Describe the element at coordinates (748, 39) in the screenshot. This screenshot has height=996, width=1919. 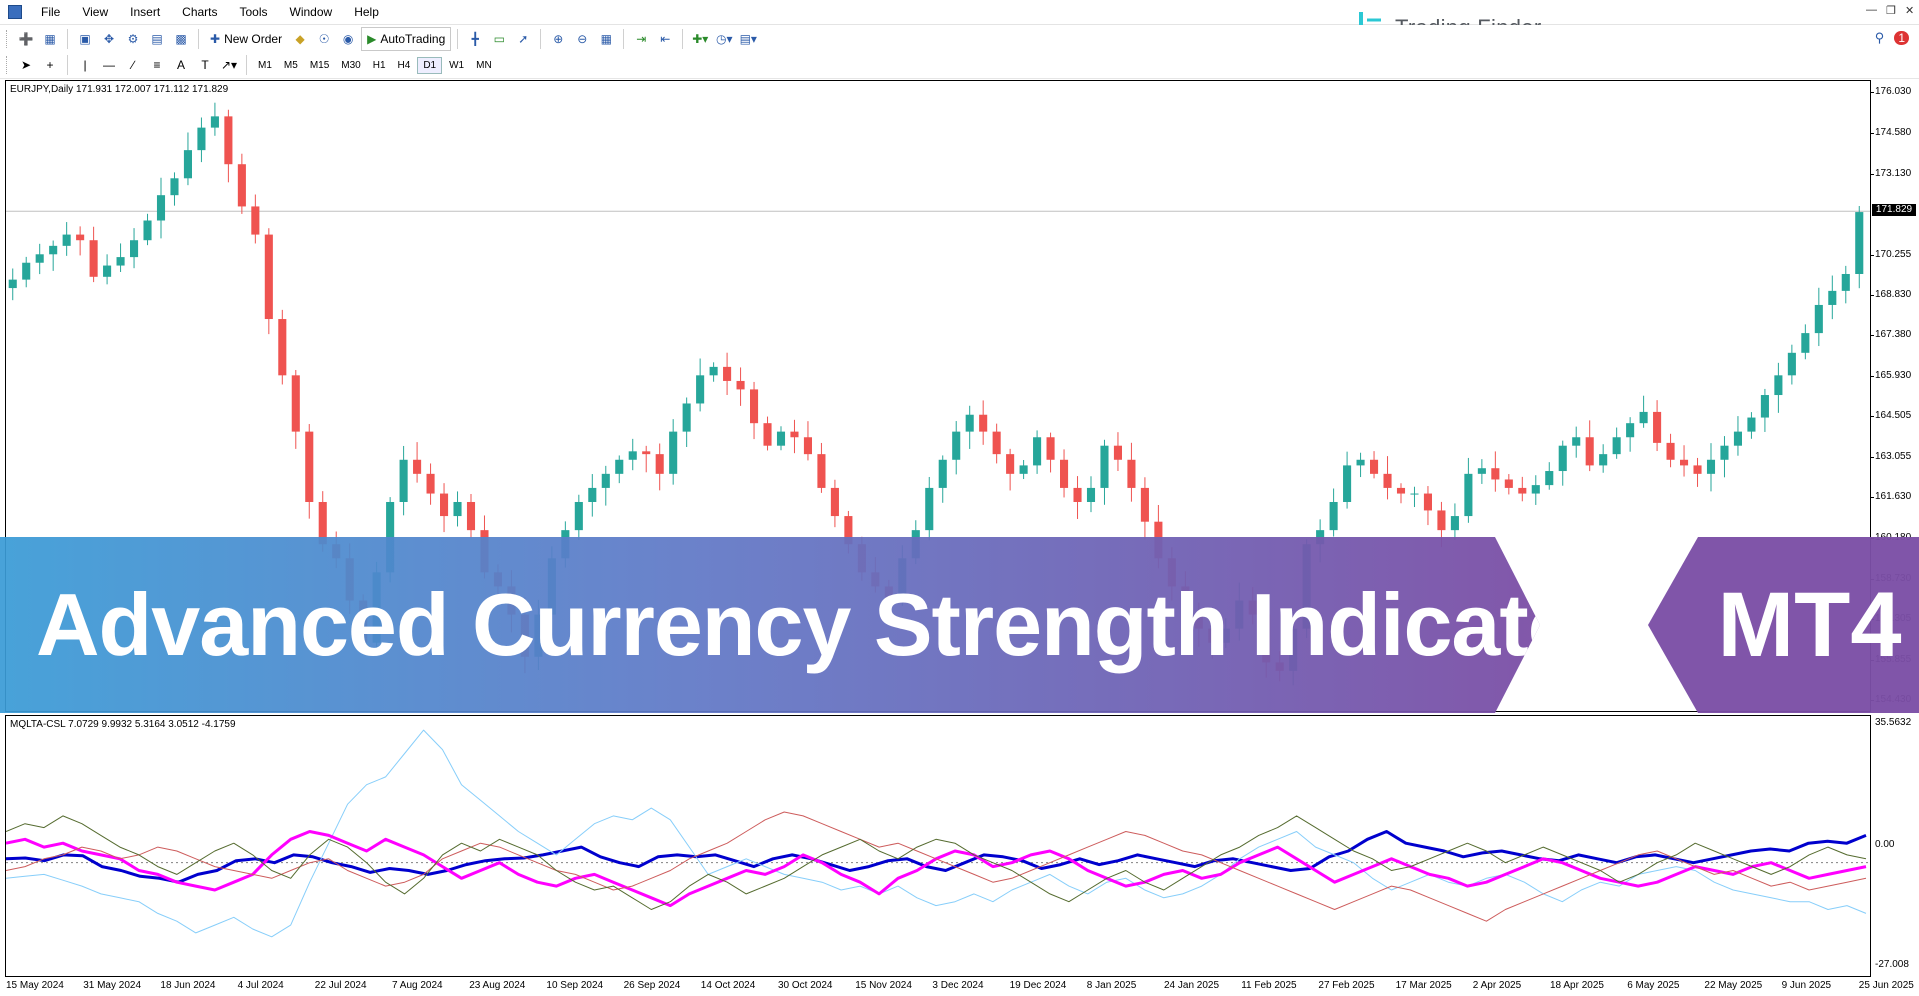
I see `templates-icon: ▤▾` at that location.